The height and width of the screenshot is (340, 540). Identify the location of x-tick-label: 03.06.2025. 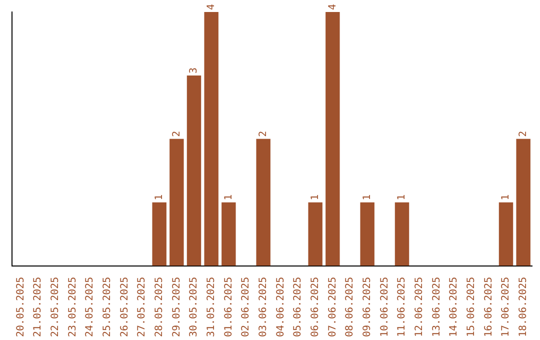
(263, 307).